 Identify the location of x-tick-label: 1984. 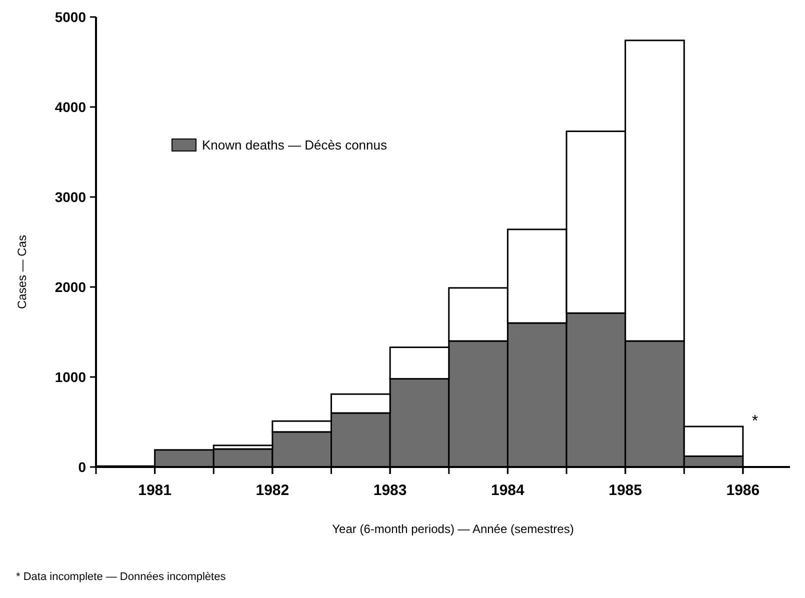
(508, 490).